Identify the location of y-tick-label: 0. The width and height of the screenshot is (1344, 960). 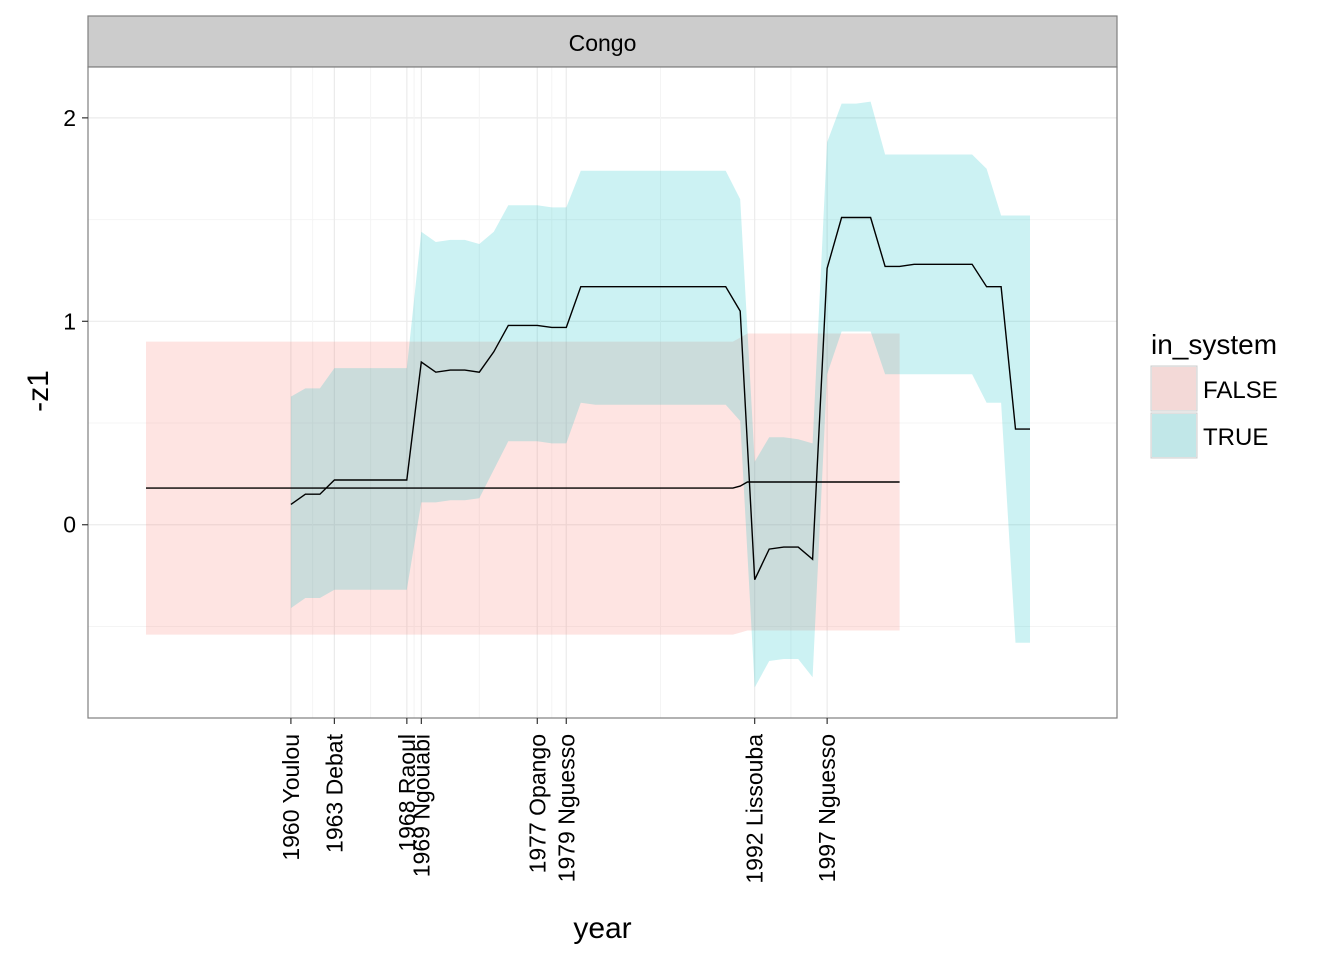
(69, 525).